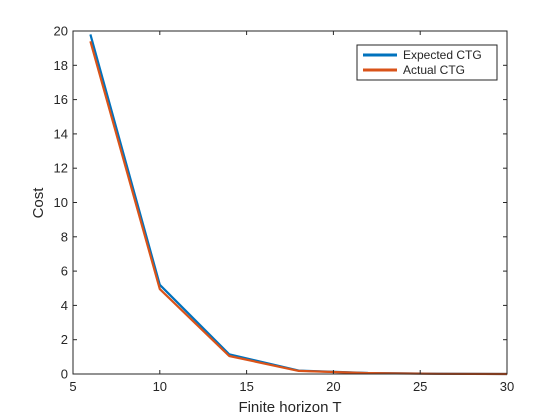 This screenshot has width=560, height=420. What do you see at coordinates (64, 374) in the screenshot?
I see `y-tick-label: 0` at bounding box center [64, 374].